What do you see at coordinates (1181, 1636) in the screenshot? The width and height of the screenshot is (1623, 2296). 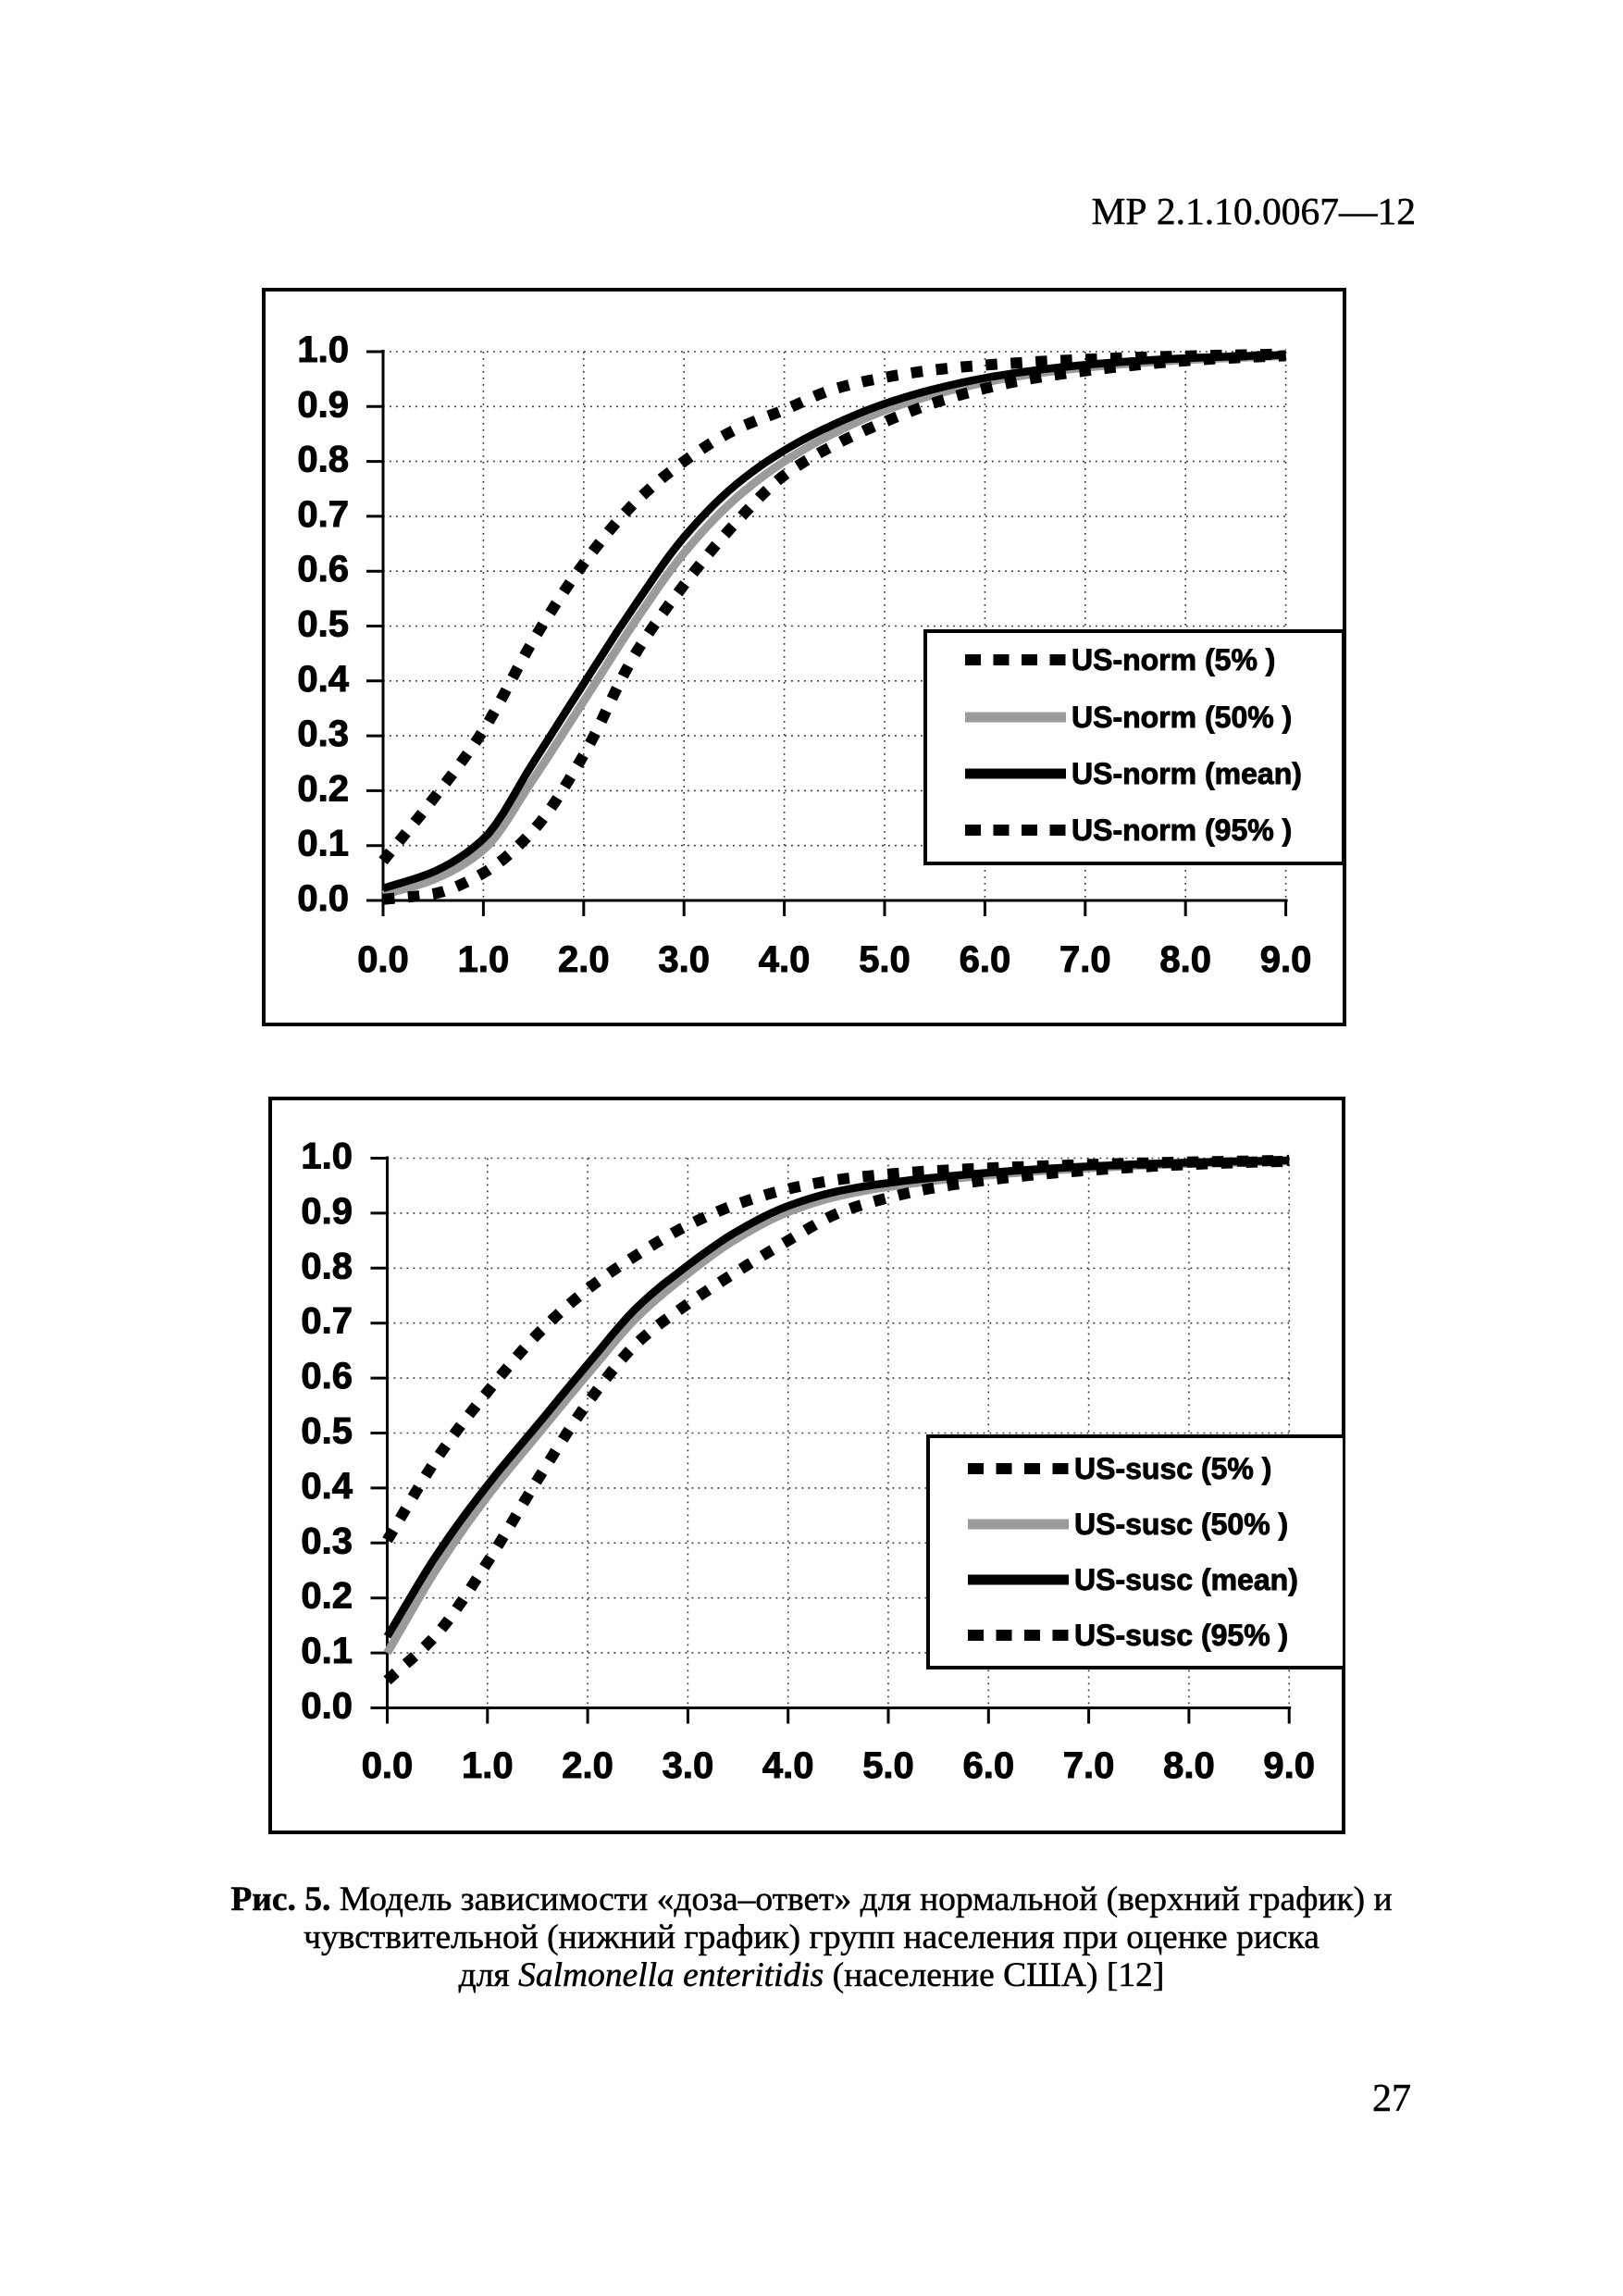 I see `svg-text: US-susc (95% )` at bounding box center [1181, 1636].